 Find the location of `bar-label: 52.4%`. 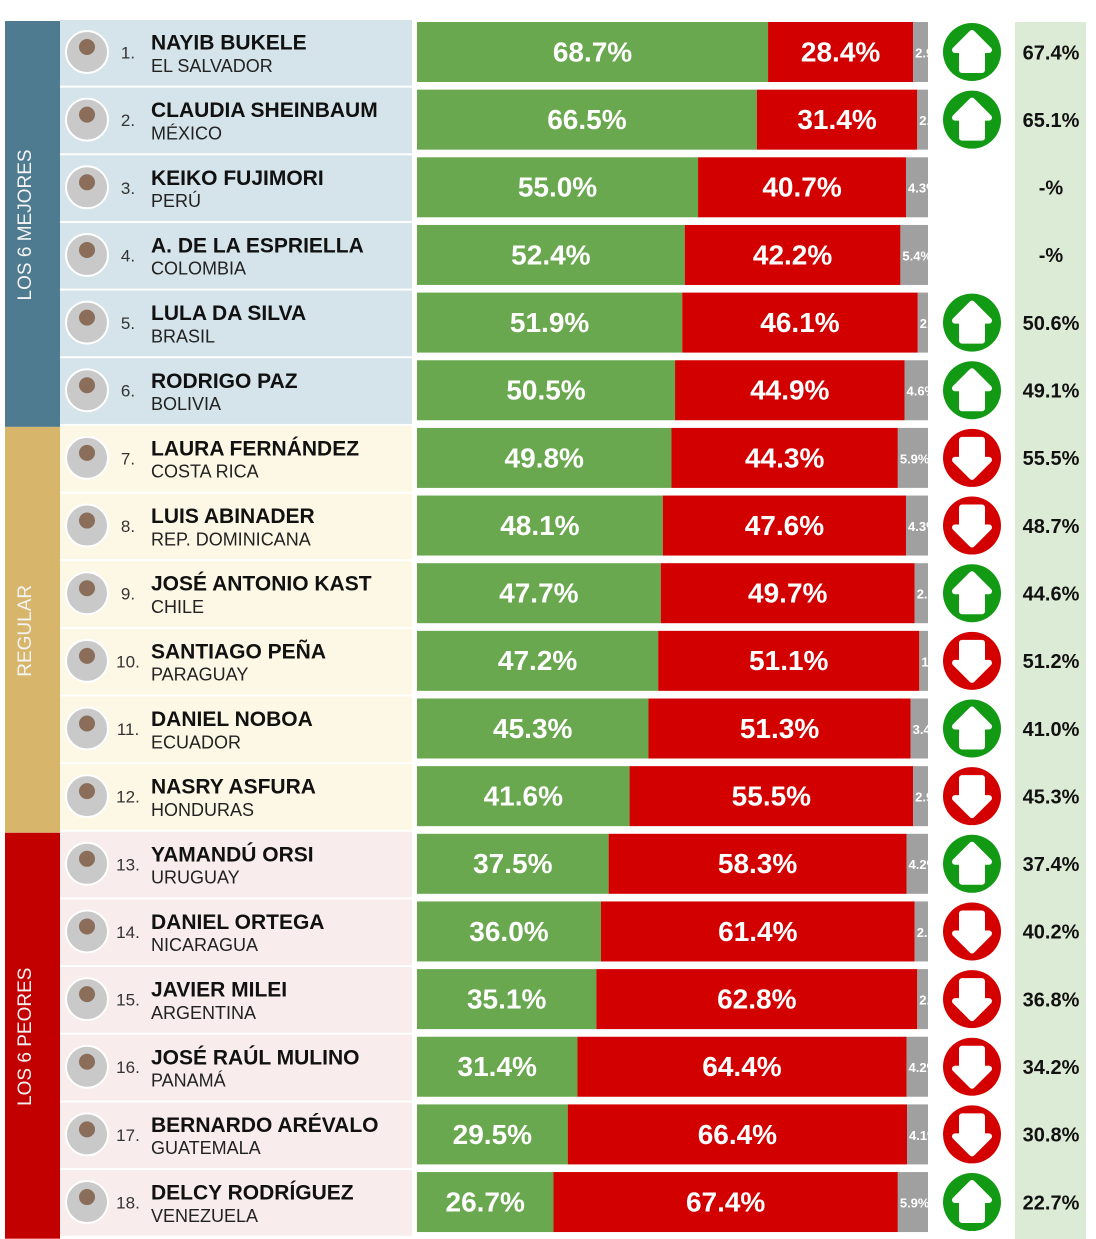

bar-label: 52.4% is located at coordinates (550, 254).